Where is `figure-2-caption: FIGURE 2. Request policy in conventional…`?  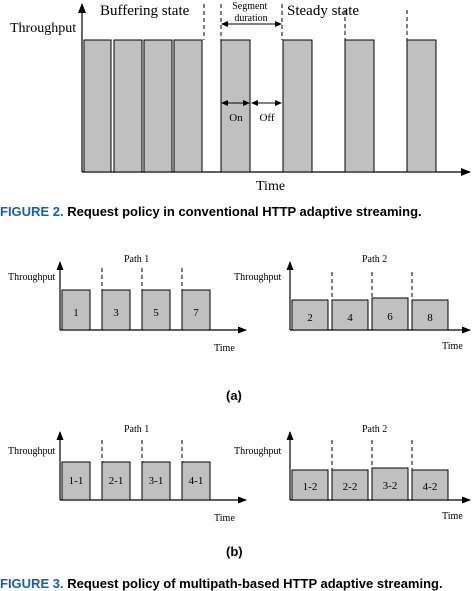
figure-2-caption: FIGURE 2. Request policy in conventional… is located at coordinates (211, 211).